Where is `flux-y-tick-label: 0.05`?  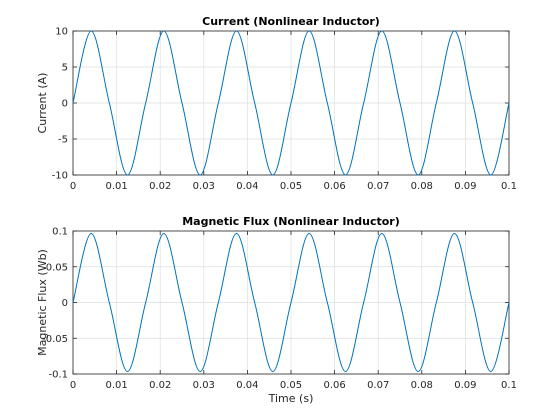
flux-y-tick-label: 0.05 is located at coordinates (57, 267).